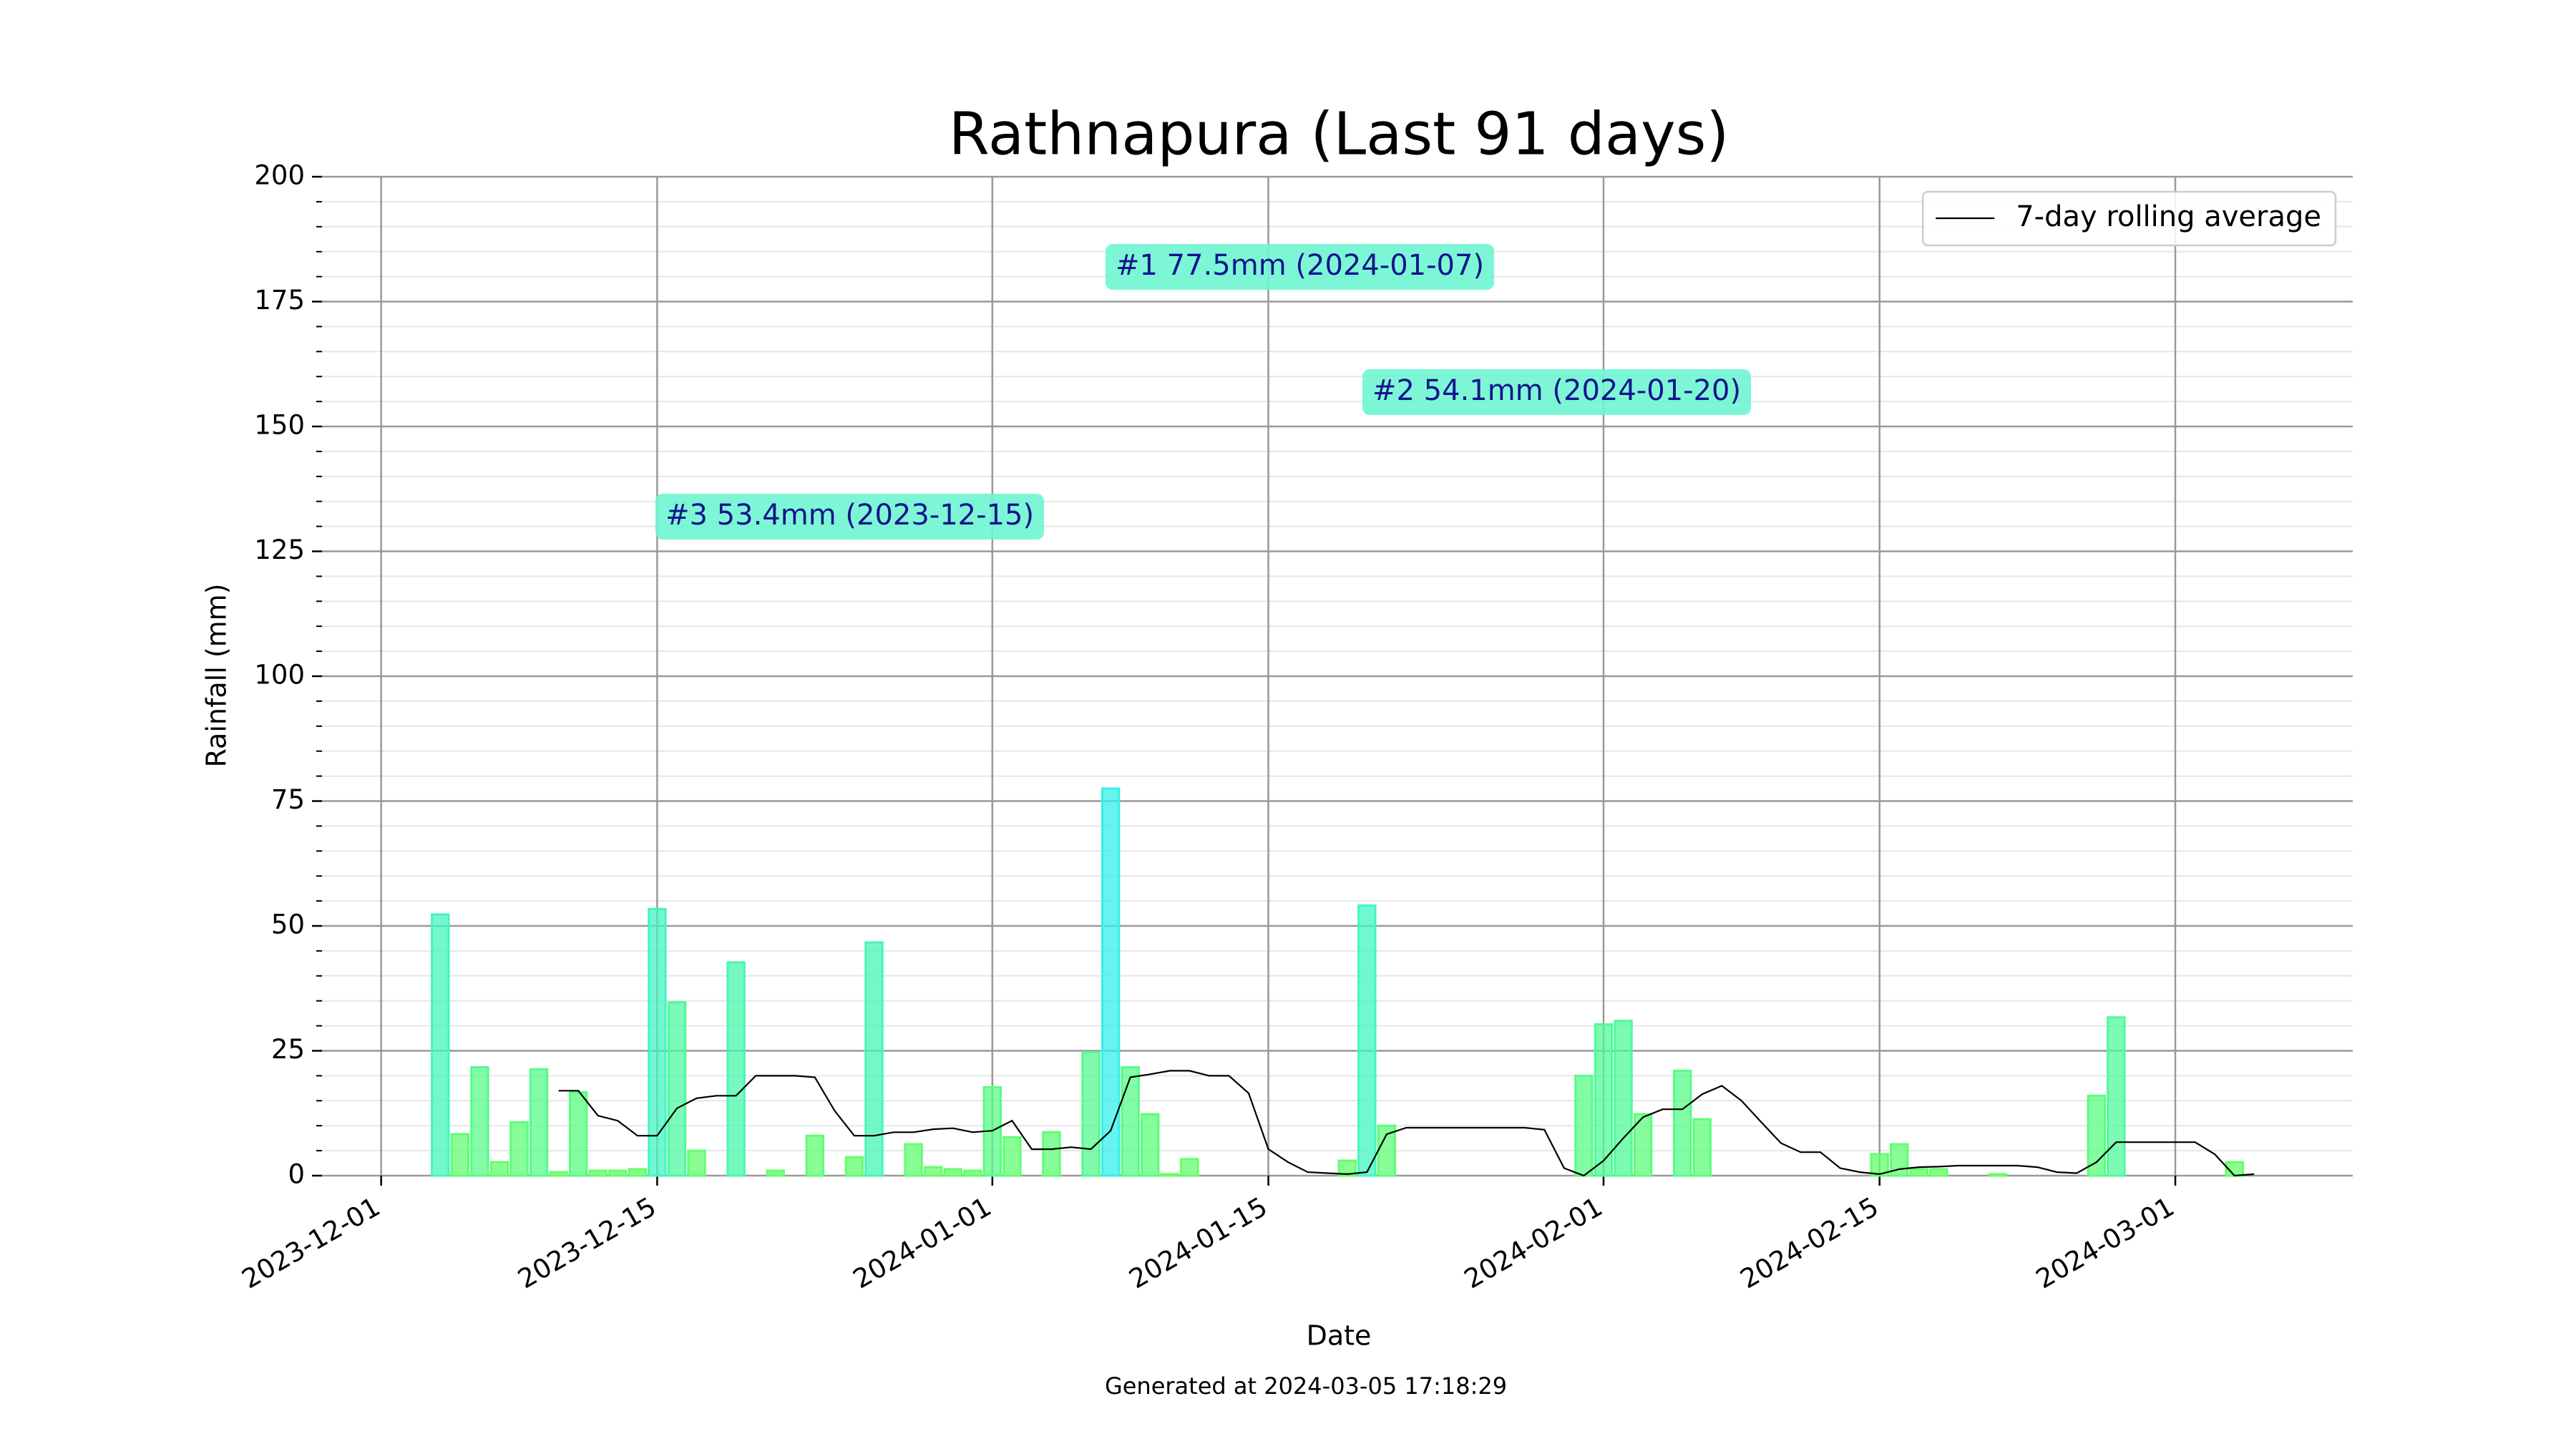  What do you see at coordinates (1809, 1243) in the screenshot?
I see `x-tick-label: 2024-02-15` at bounding box center [1809, 1243].